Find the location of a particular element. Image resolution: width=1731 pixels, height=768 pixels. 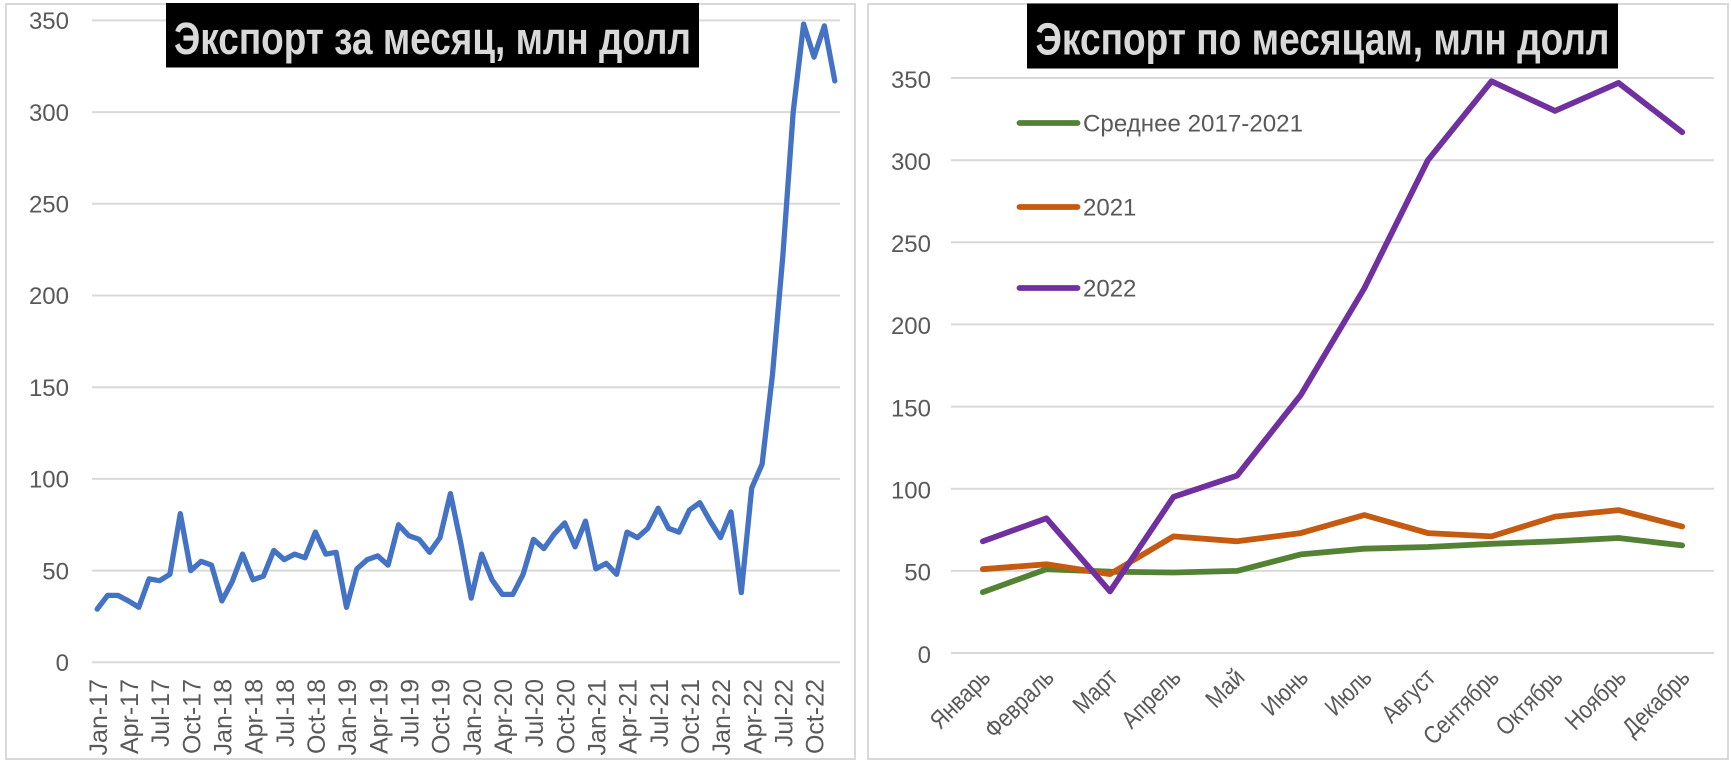

svg-text: Oct-20 is located at coordinates (566, 716).